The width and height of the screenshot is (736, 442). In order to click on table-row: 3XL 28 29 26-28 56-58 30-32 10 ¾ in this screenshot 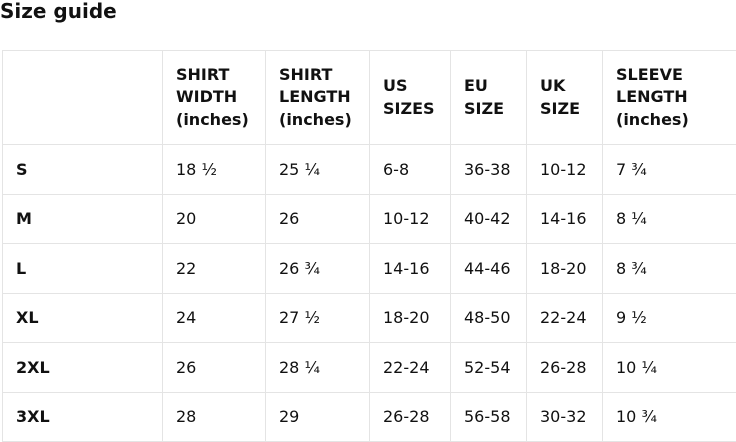, I will do `click(369, 416)`.